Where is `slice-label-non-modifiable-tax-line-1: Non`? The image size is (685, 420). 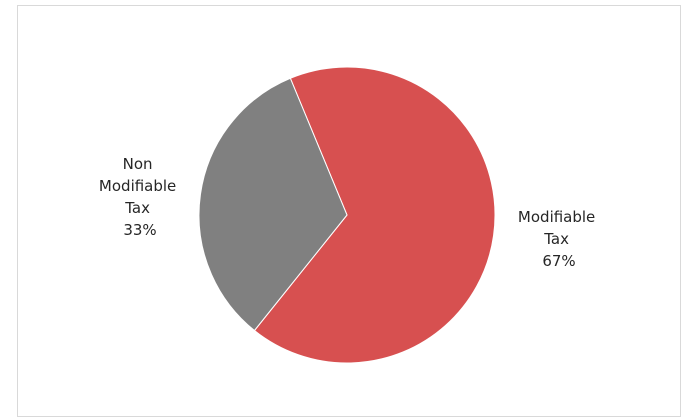 slice-label-non-modifiable-tax-line-1: Non is located at coordinates (138, 164).